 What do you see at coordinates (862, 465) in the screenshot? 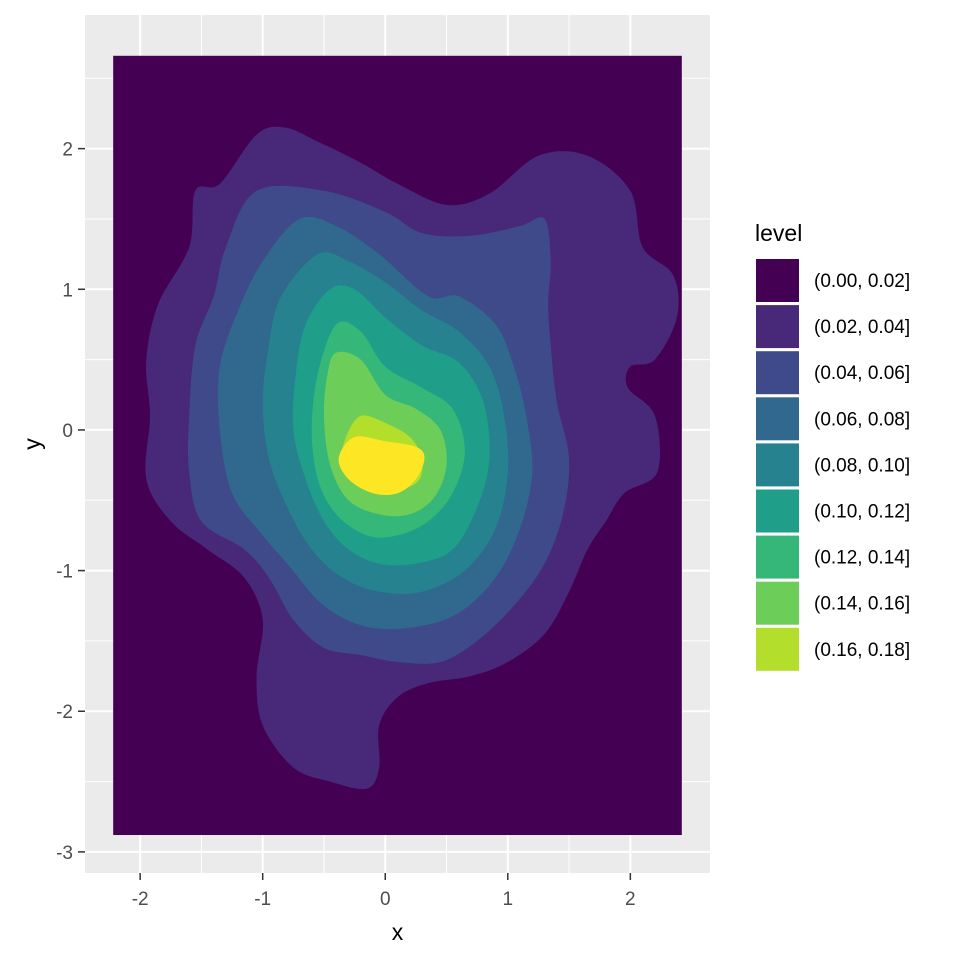
I see `legend-label: (0.08, 0.10]` at bounding box center [862, 465].